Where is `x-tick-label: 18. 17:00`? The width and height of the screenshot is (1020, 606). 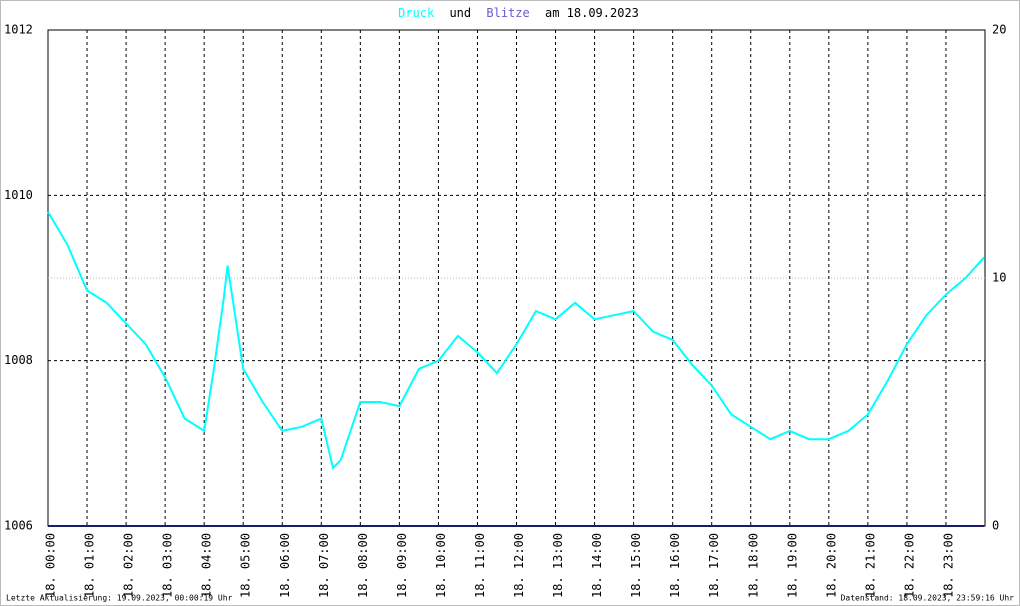
x-tick-label: 18. 17:00 is located at coordinates (714, 565).